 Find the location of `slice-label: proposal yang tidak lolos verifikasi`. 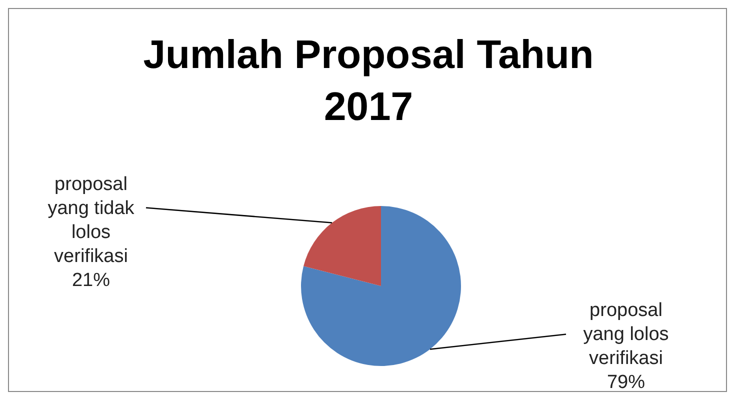

slice-label: proposal yang tidak lolos verifikasi is located at coordinates (91, 220).